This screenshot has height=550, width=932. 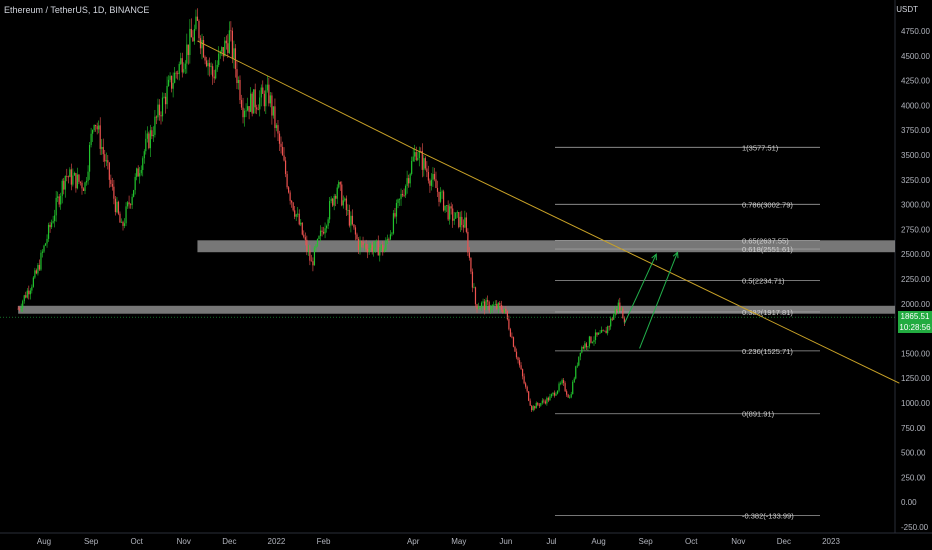 I want to click on y-tick-label: 3000.00, so click(x=915, y=205).